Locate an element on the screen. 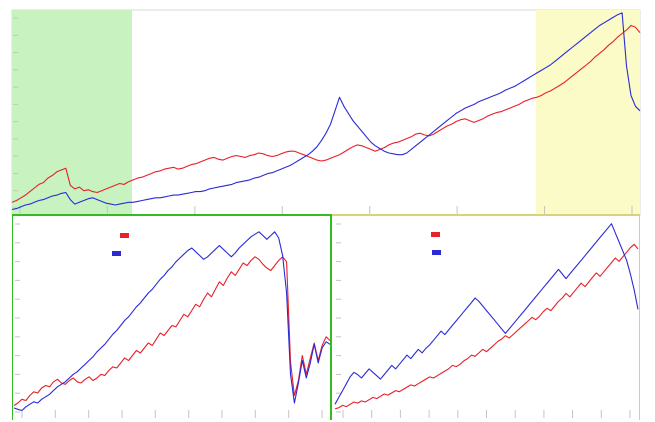 The width and height of the screenshot is (655, 422). right-legend-swatch-red is located at coordinates (435, 234).